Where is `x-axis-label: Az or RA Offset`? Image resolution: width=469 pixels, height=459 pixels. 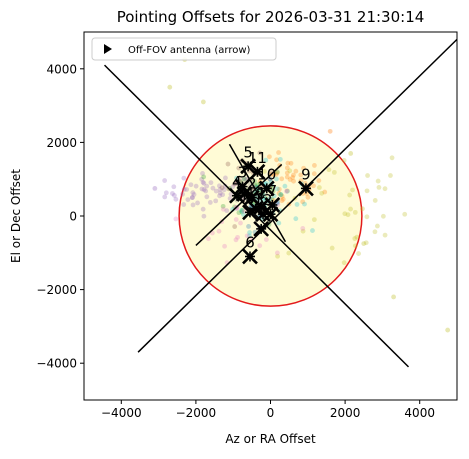 x-axis-label: Az or RA Offset is located at coordinates (270, 439).